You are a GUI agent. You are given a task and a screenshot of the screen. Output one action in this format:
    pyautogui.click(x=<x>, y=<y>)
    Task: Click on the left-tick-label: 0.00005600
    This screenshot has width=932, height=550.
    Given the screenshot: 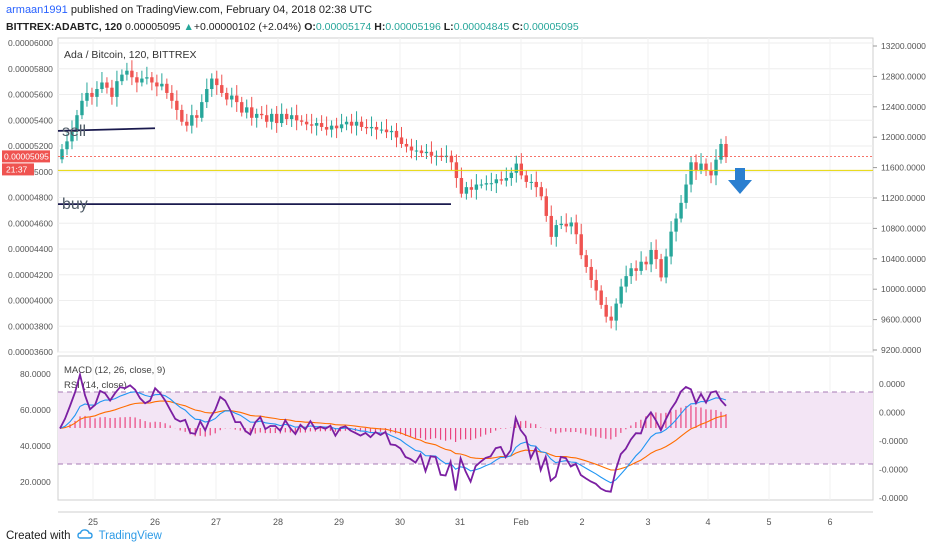 What is the action you would take?
    pyautogui.click(x=30, y=95)
    